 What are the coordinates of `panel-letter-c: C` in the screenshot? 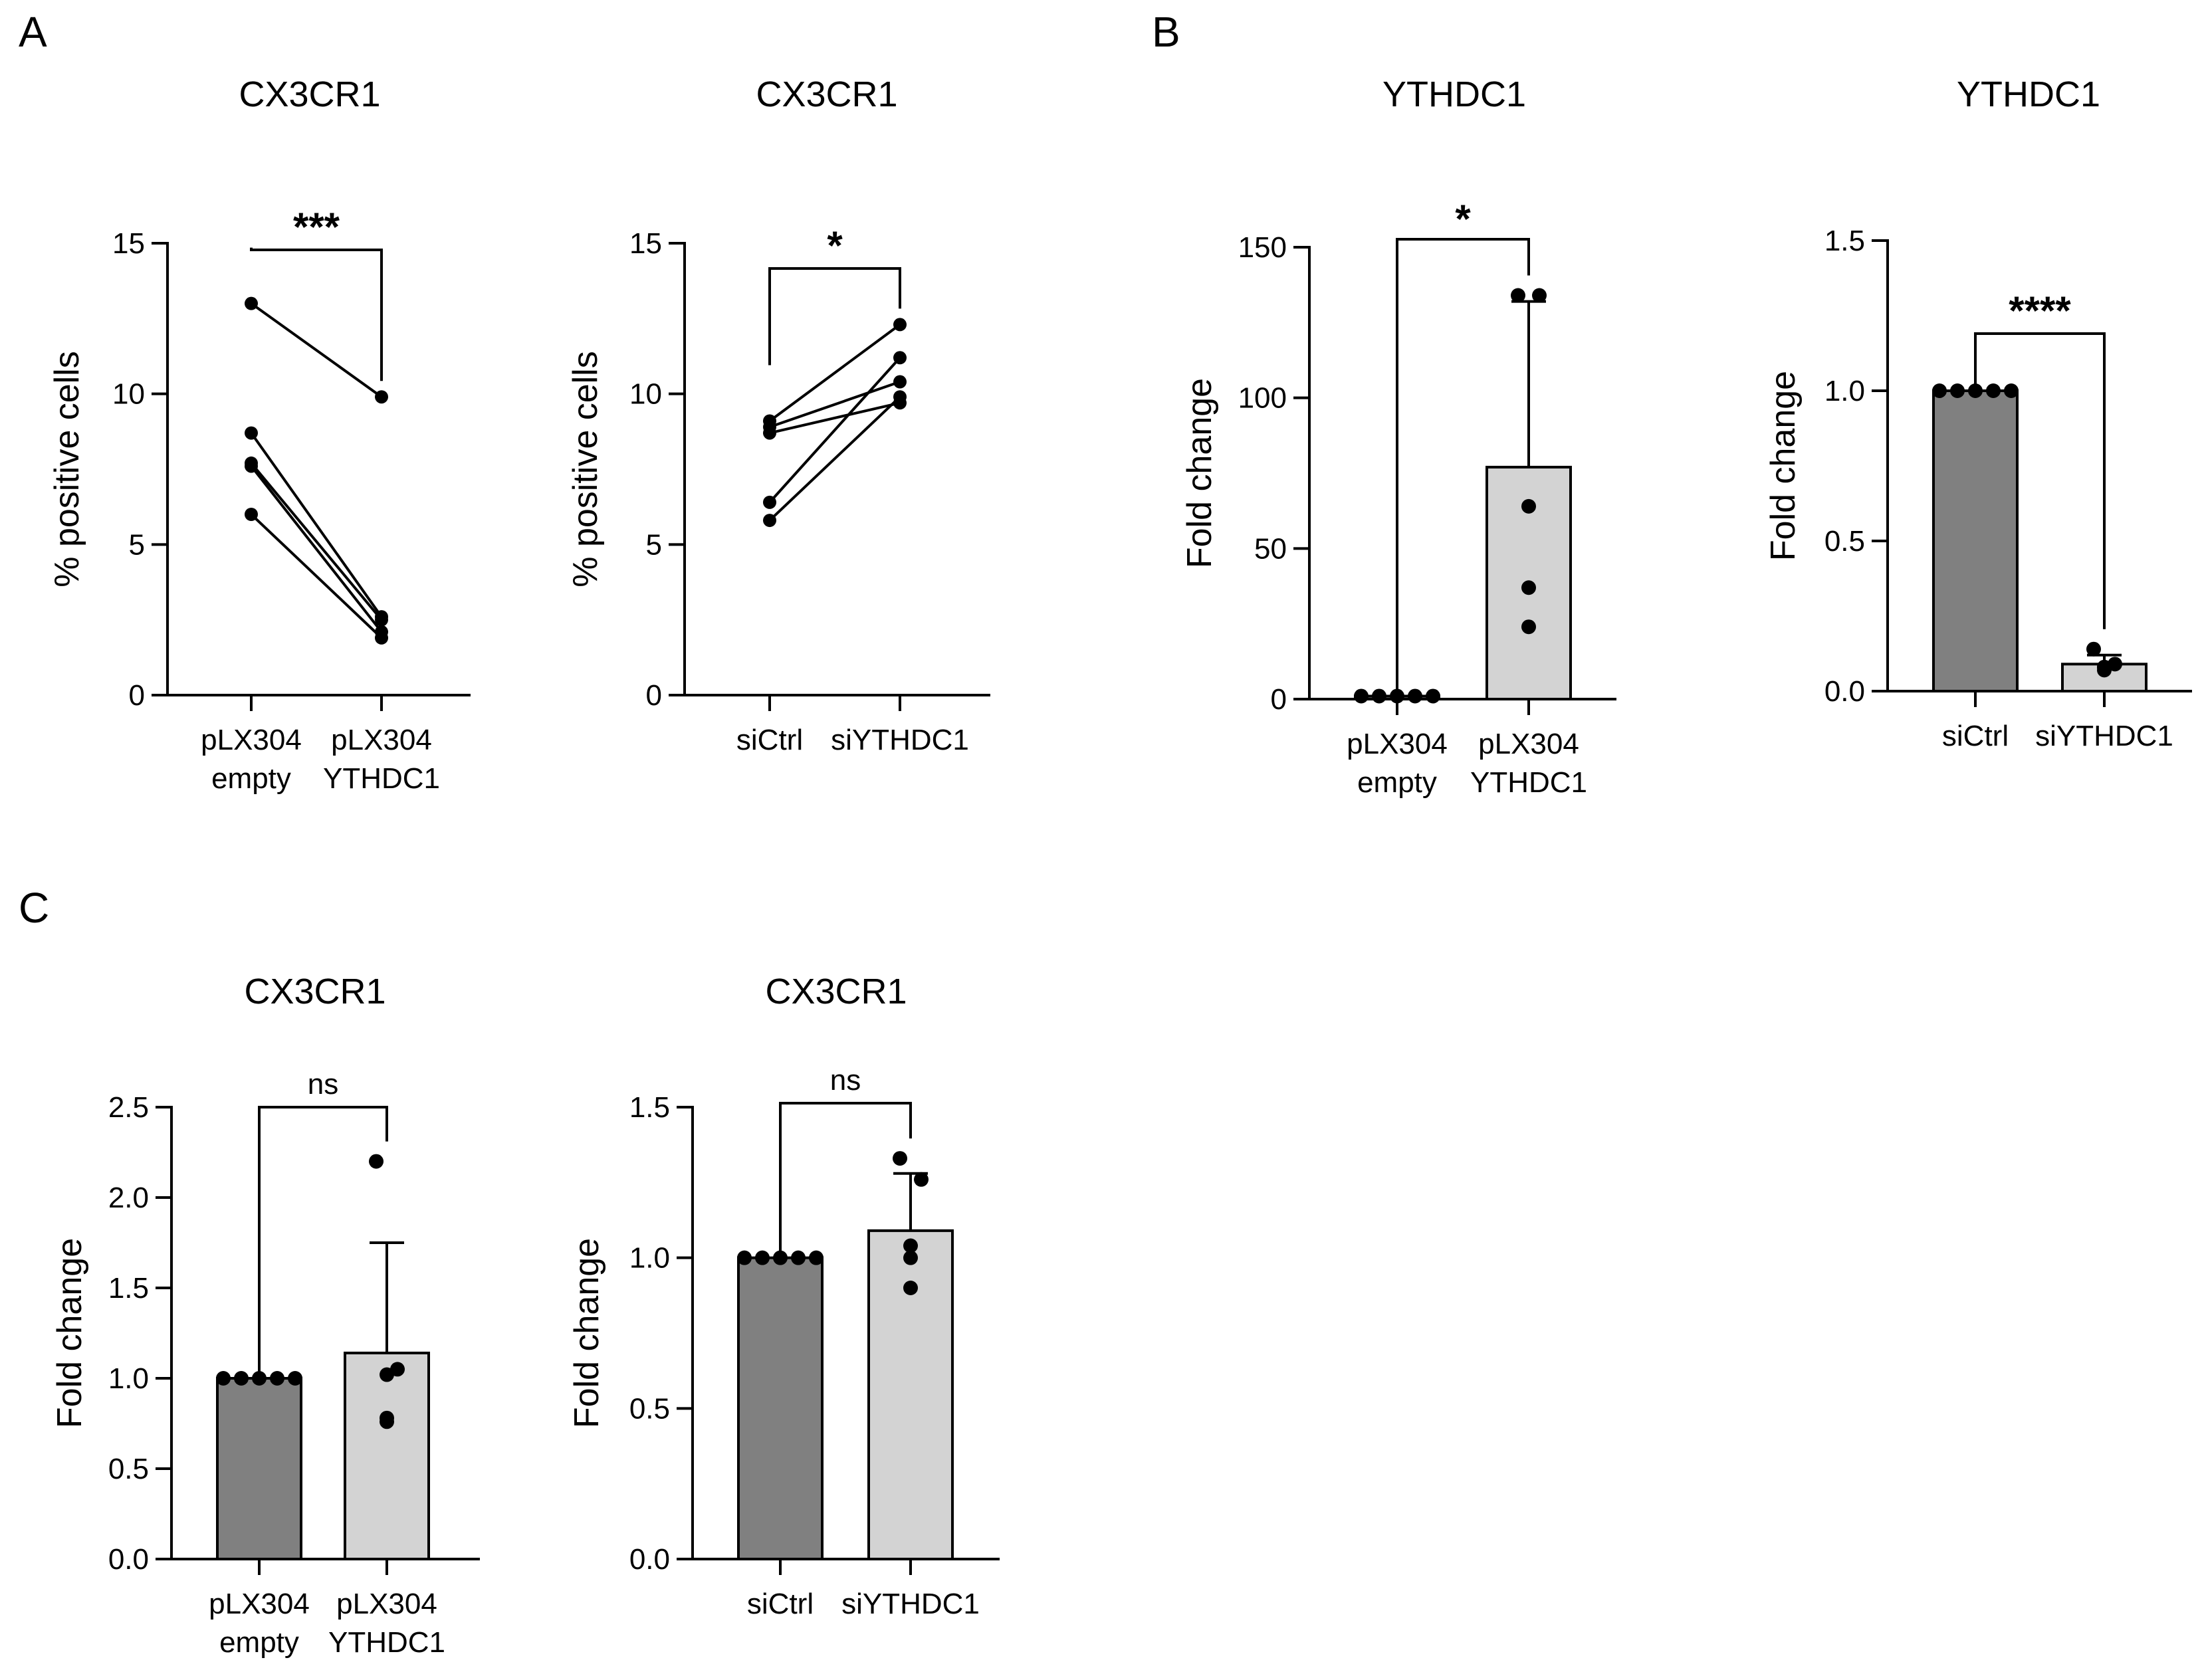 It's located at (34, 908).